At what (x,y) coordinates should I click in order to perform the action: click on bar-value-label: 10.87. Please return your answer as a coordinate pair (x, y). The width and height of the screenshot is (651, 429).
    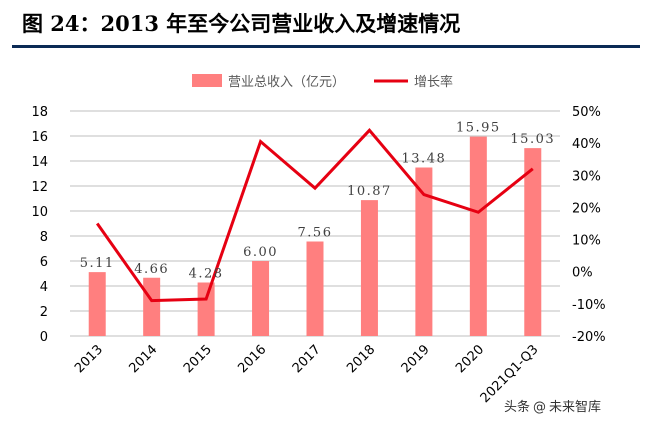
    Looking at the image, I should click on (369, 191).